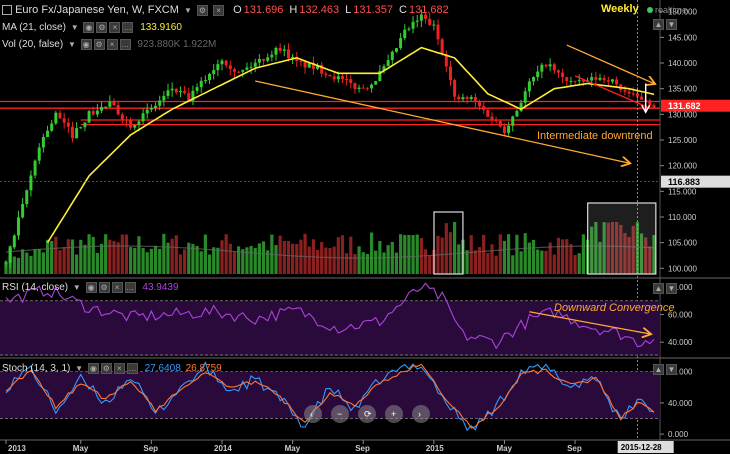 Image resolution: width=730 pixels, height=454 pixels. Describe the element at coordinates (219, 10) in the screenshot. I see `close-icon: ×` at that location.